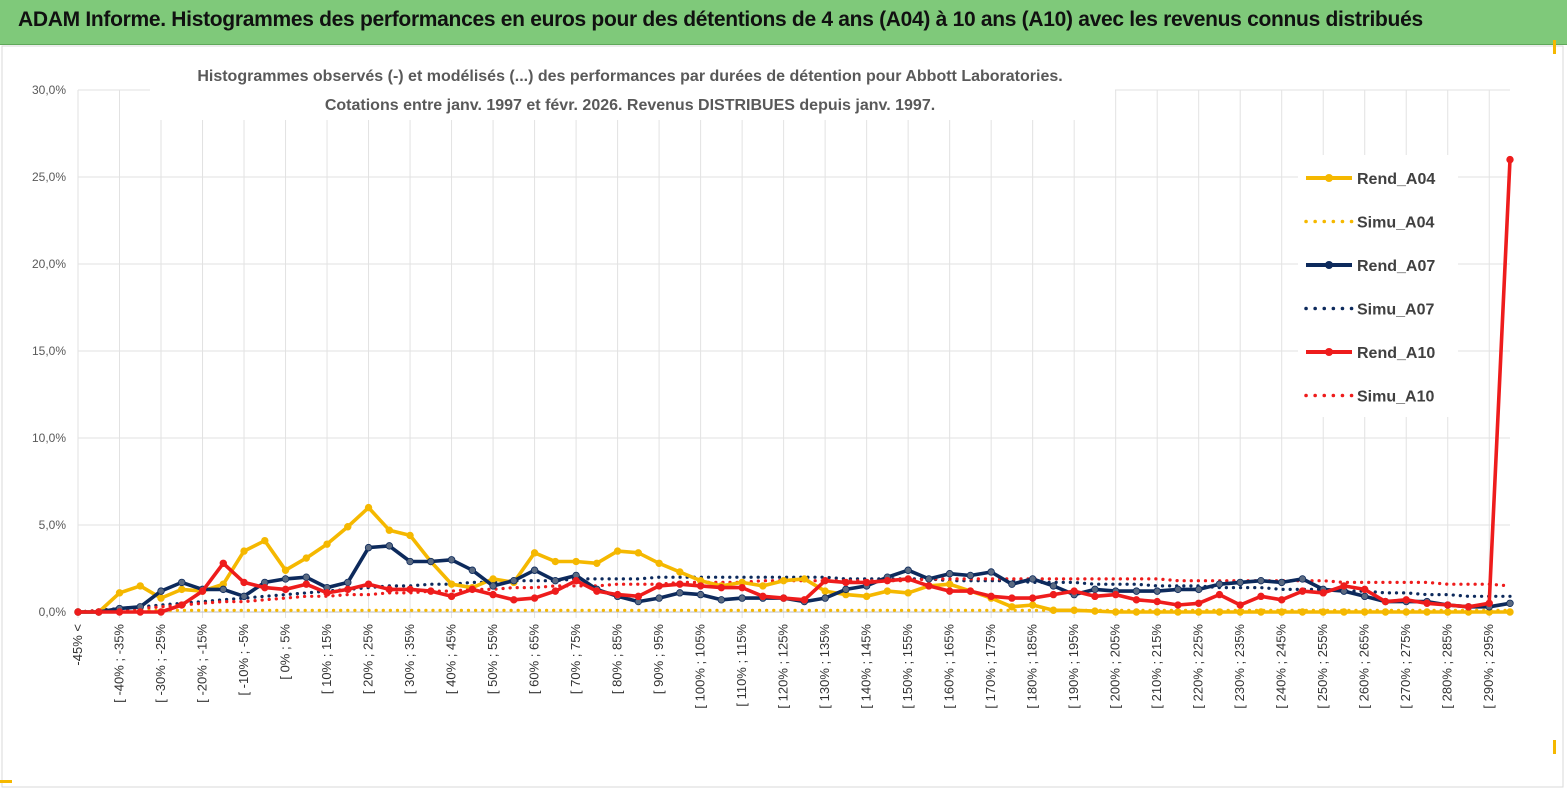 The width and height of the screenshot is (1567, 791). I want to click on y-tick-label: 25,0%, so click(49, 177).